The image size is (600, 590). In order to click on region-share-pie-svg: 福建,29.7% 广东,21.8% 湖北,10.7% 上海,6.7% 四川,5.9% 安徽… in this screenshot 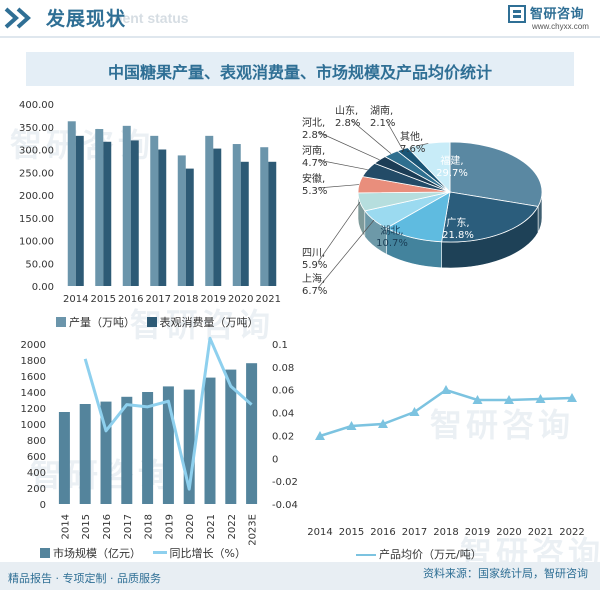, I will do `click(422, 200)`.